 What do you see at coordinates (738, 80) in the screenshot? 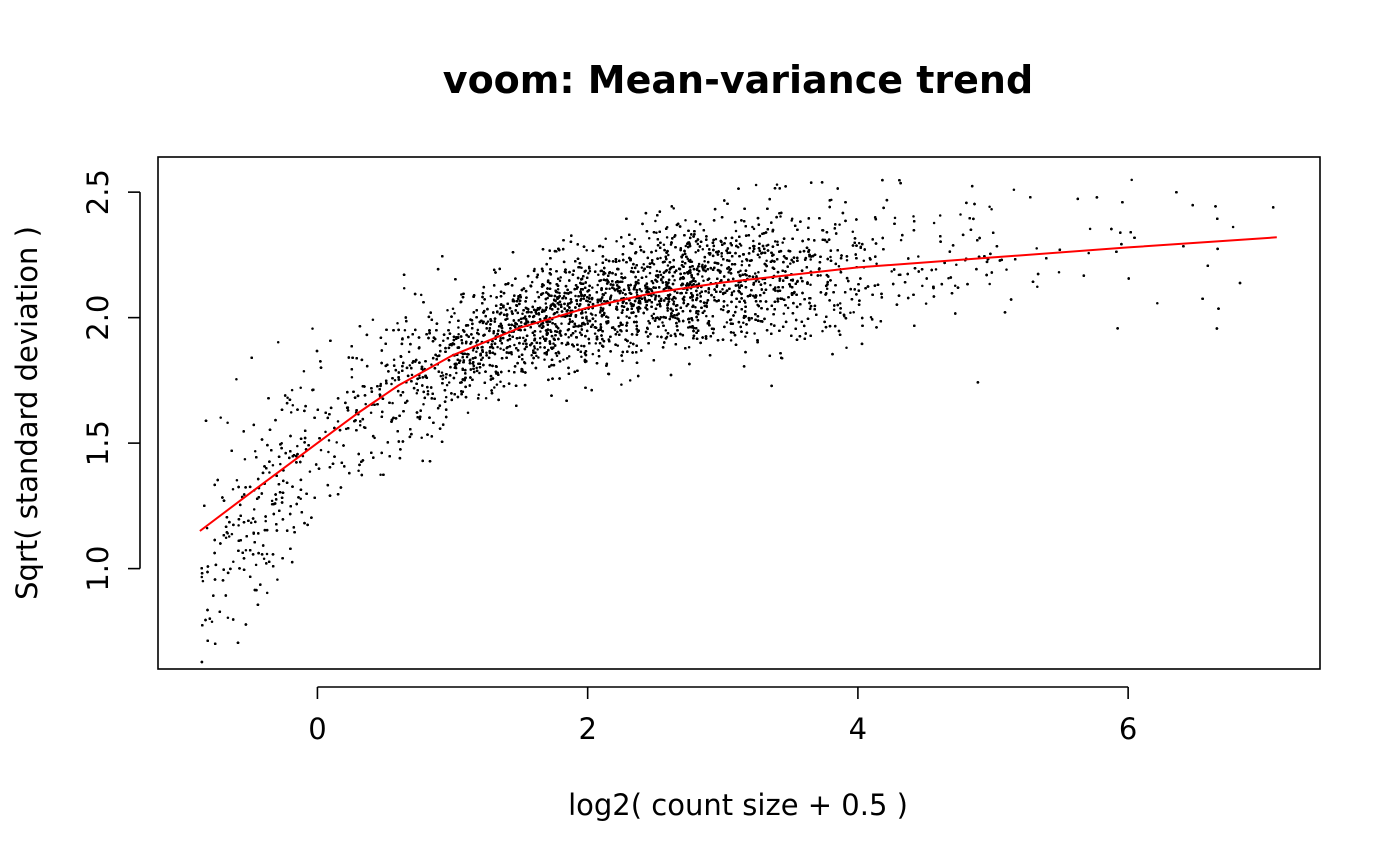
I see `chart-title: voom: Mean-variance trend` at bounding box center [738, 80].